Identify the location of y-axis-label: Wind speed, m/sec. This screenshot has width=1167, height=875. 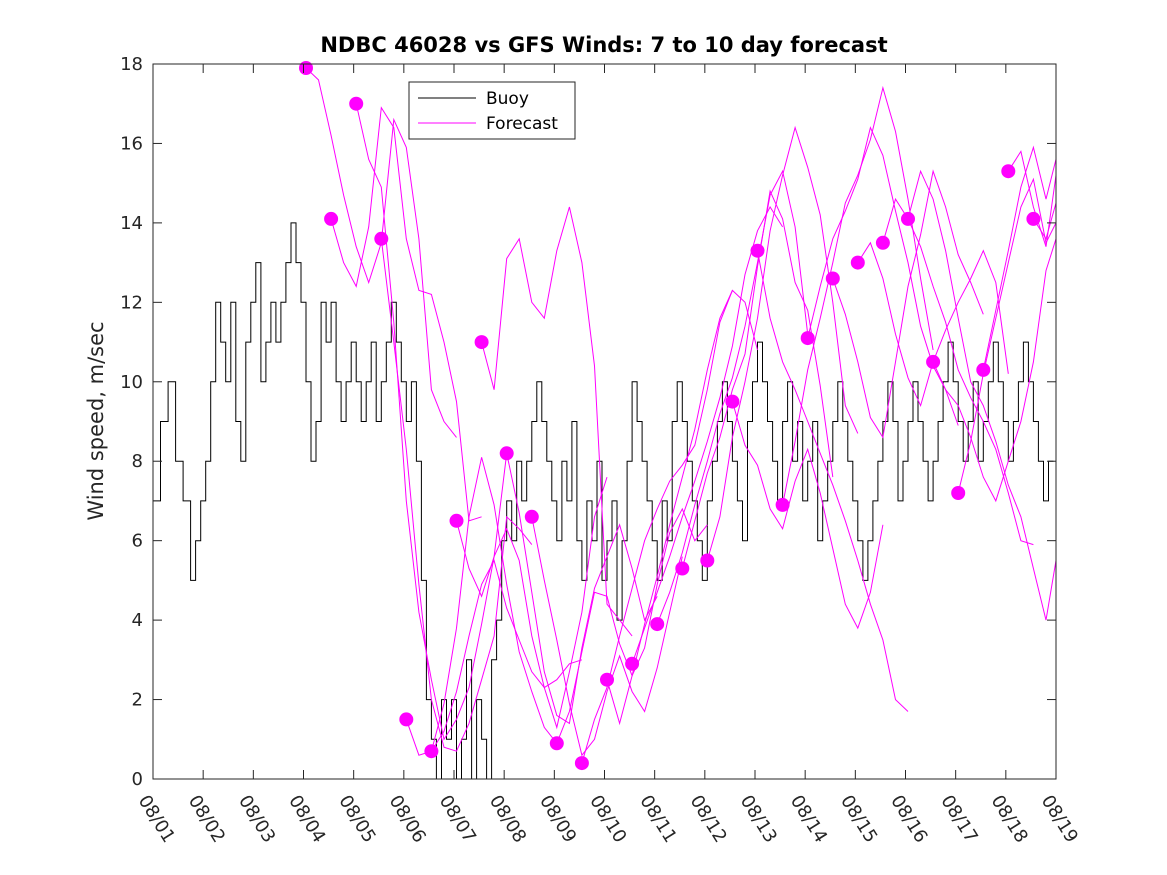
(96, 420).